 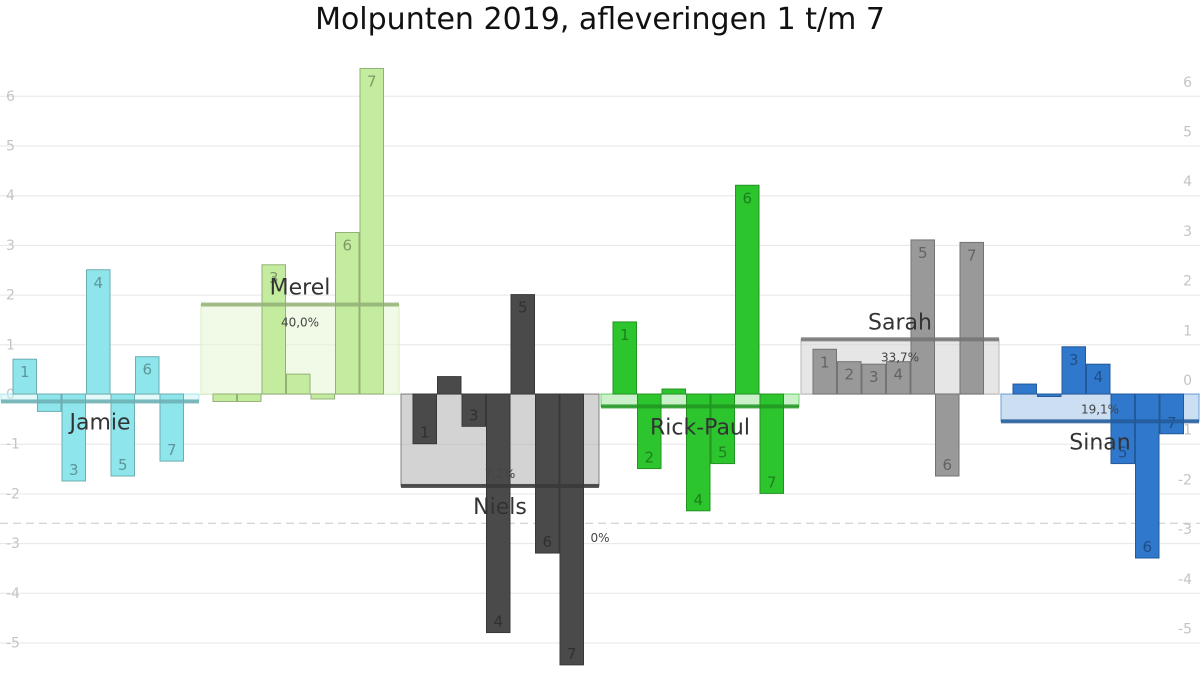 What do you see at coordinates (10, 97) in the screenshot?
I see `y-tick-left: 6` at bounding box center [10, 97].